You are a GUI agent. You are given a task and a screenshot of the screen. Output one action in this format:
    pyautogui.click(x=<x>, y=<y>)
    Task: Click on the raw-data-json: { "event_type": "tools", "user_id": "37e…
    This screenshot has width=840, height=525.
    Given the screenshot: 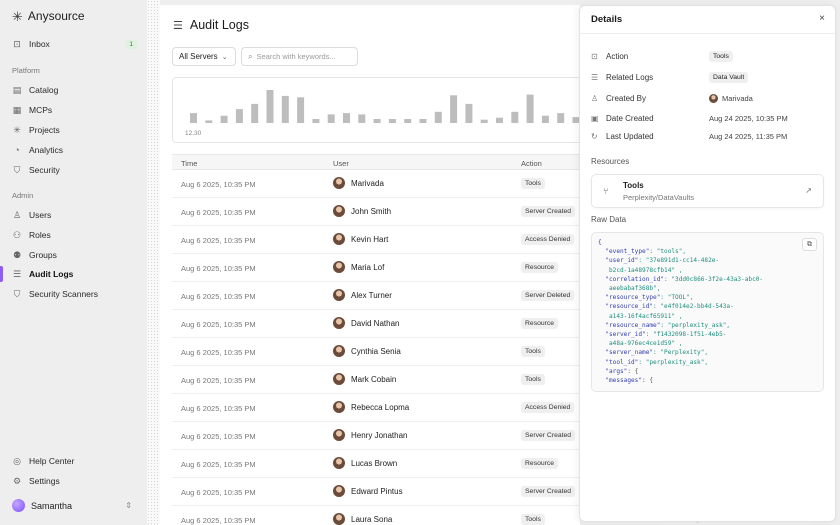 What is the action you would take?
    pyautogui.click(x=680, y=311)
    